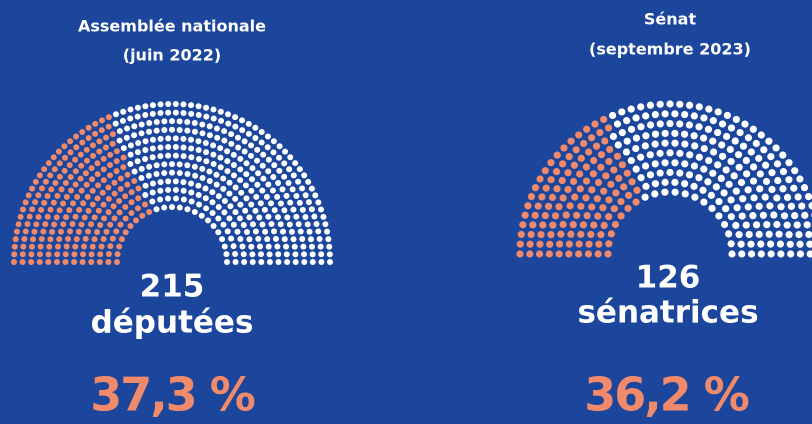  What do you see at coordinates (667, 313) in the screenshot?
I see `count-label: sénatrices` at bounding box center [667, 313].